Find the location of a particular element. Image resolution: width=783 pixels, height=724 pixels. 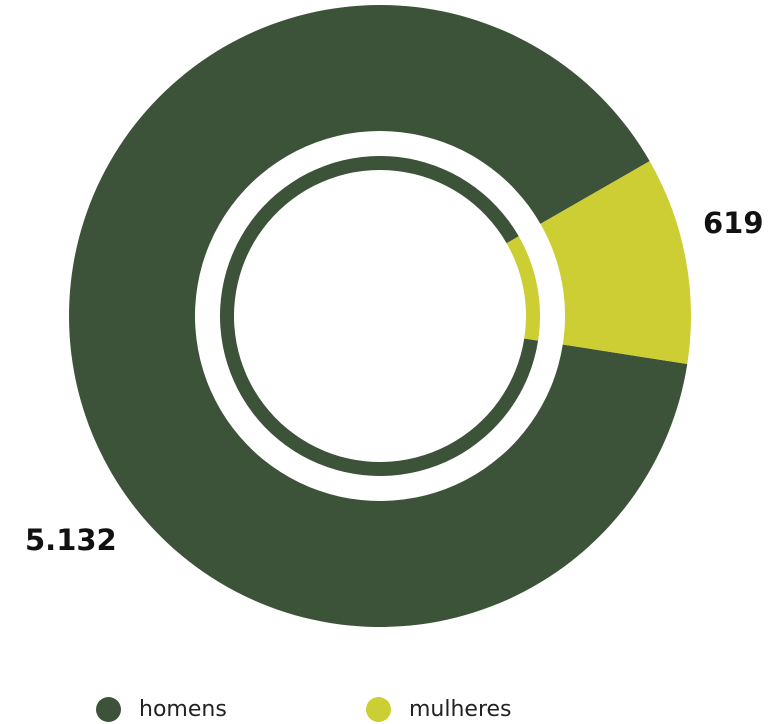

legend-swatch-homens is located at coordinates (108, 709).